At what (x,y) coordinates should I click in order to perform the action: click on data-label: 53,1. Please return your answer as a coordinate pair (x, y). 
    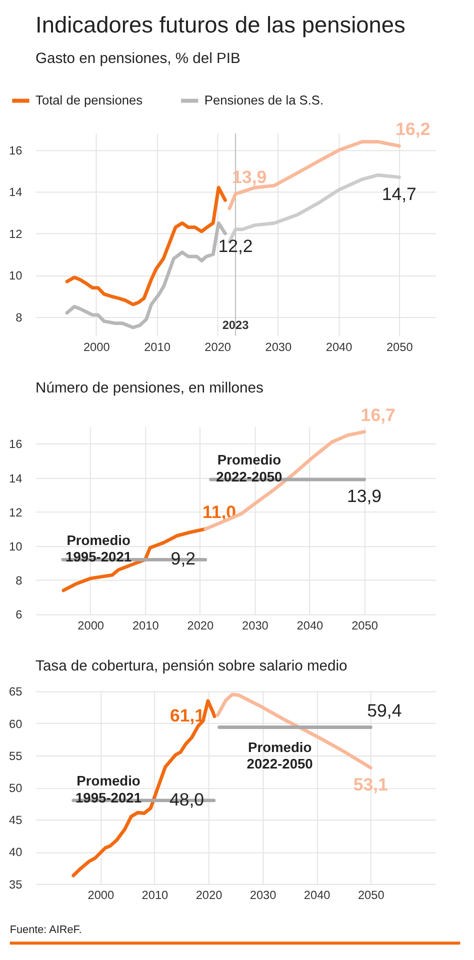
    Looking at the image, I should click on (370, 784).